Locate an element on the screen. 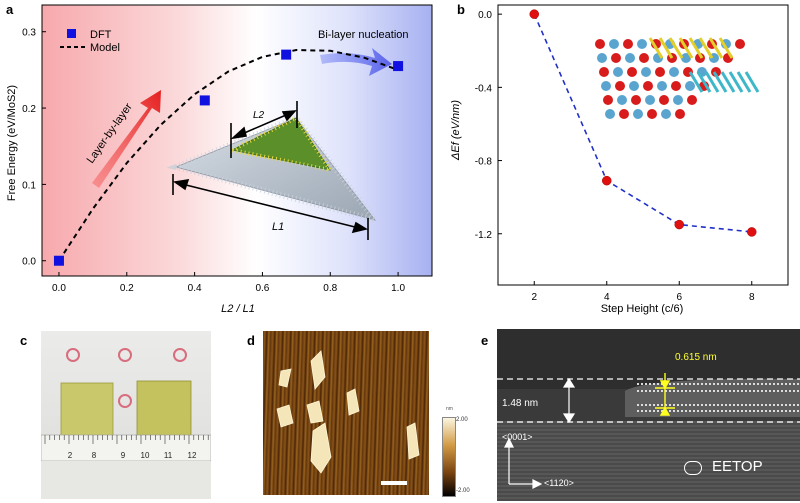  dimension-arrows is located at coordinates (270, 170).